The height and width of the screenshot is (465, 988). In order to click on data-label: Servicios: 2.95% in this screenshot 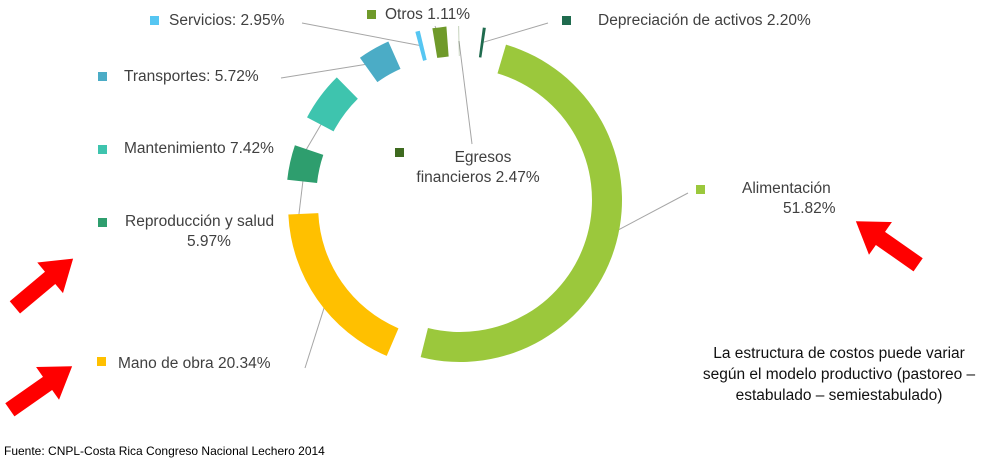, I will do `click(227, 20)`.